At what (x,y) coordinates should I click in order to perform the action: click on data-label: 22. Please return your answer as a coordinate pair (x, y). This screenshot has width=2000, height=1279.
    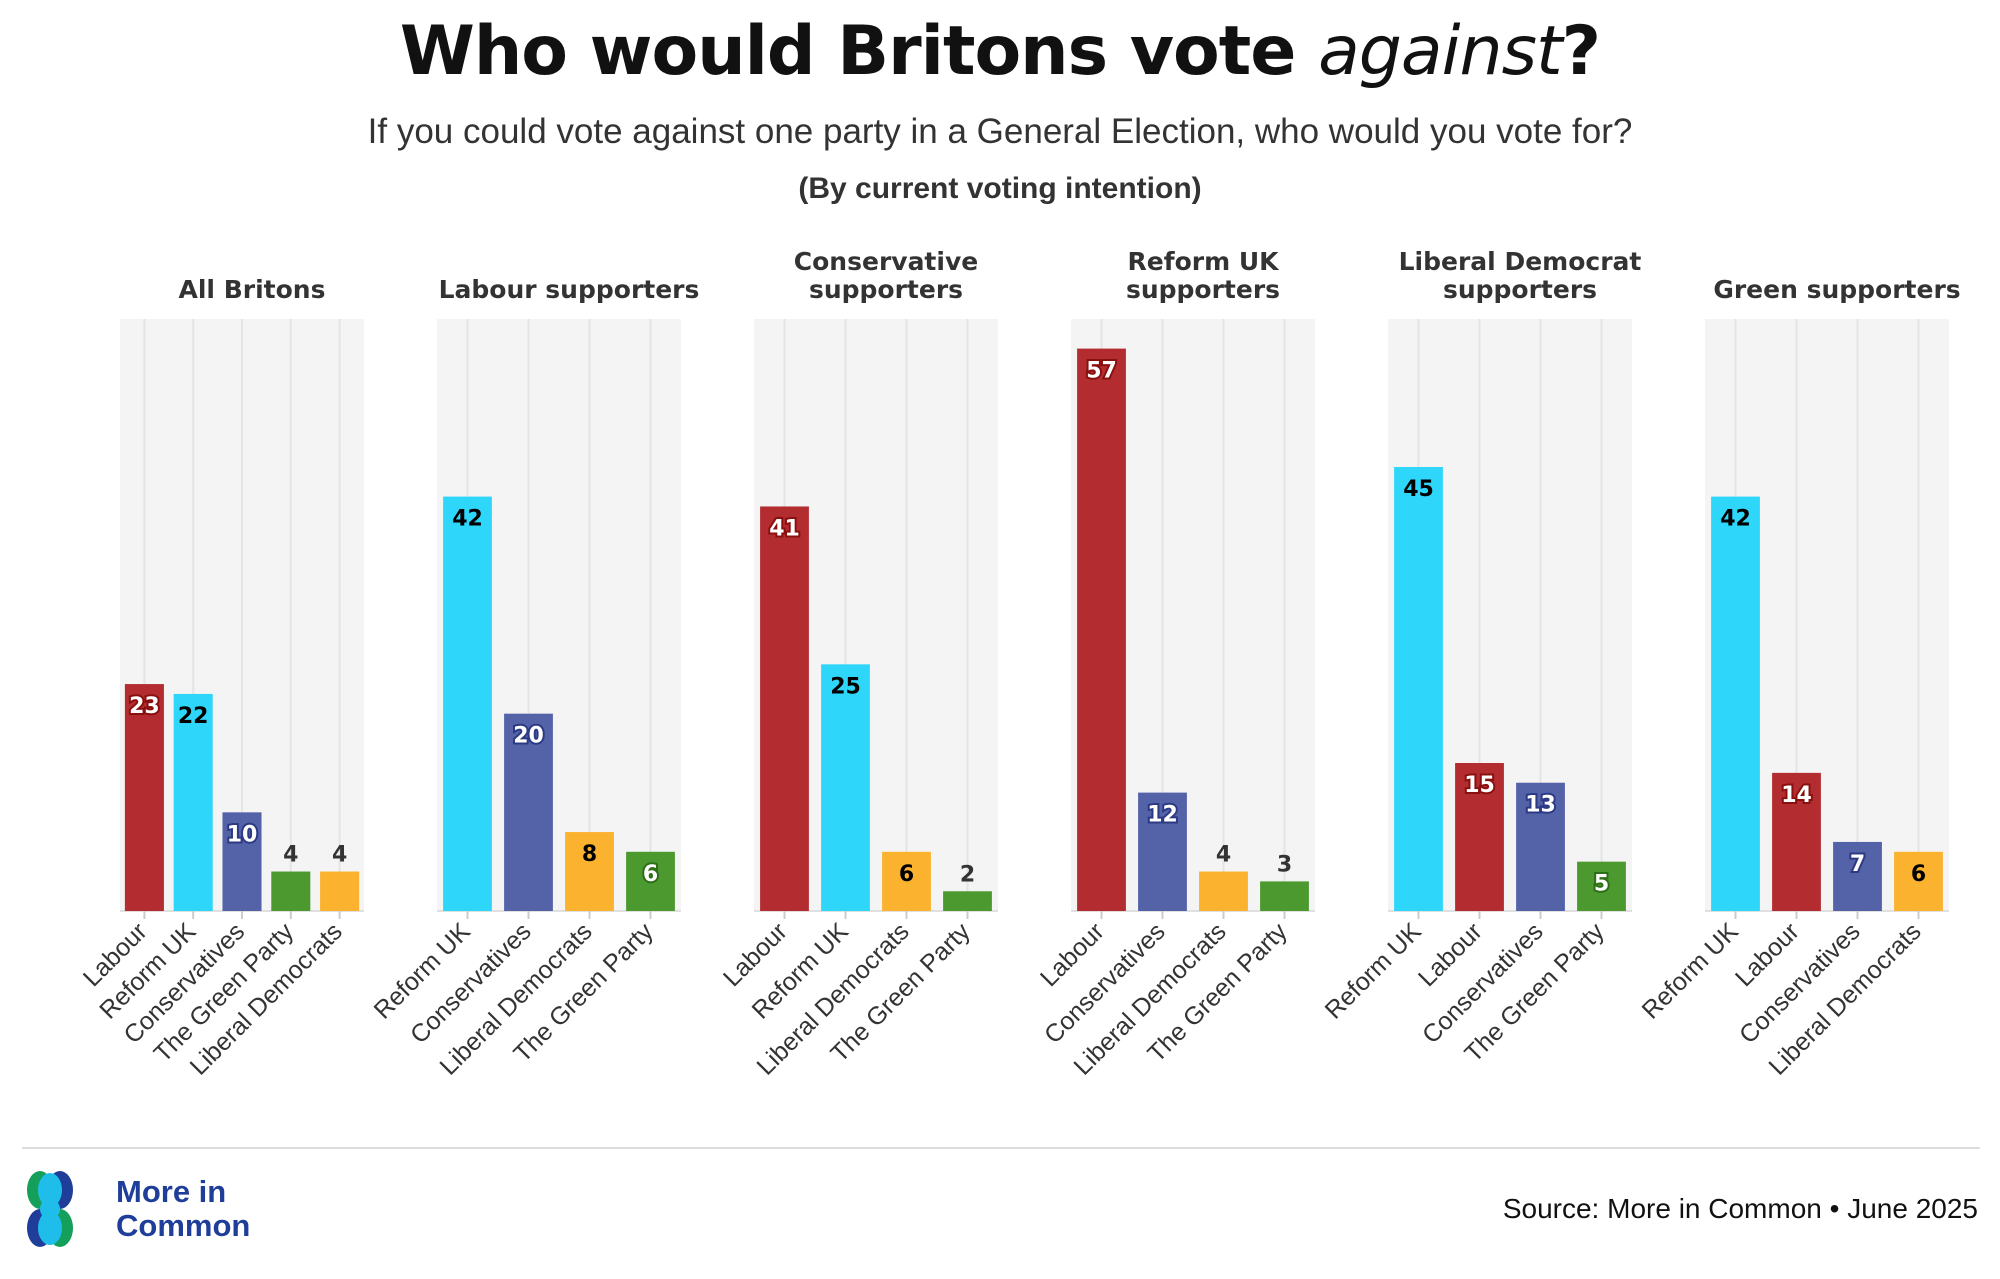
    Looking at the image, I should click on (193, 716).